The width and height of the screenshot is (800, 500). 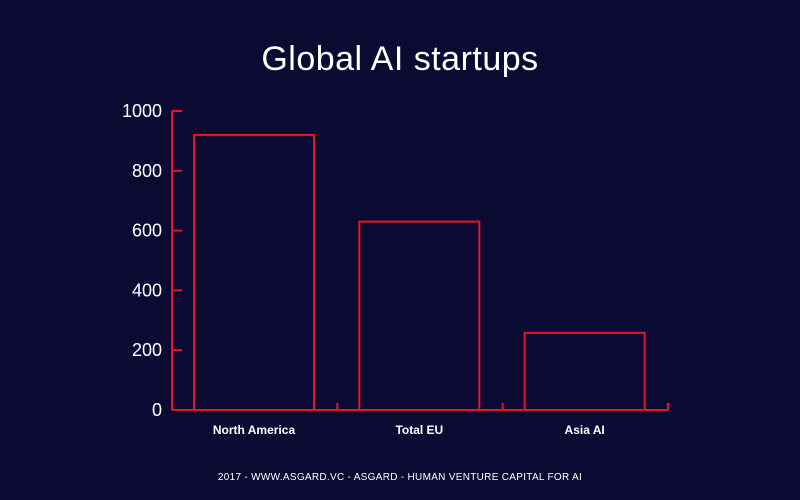 What do you see at coordinates (147, 290) in the screenshot?
I see `y-tick-label: 400` at bounding box center [147, 290].